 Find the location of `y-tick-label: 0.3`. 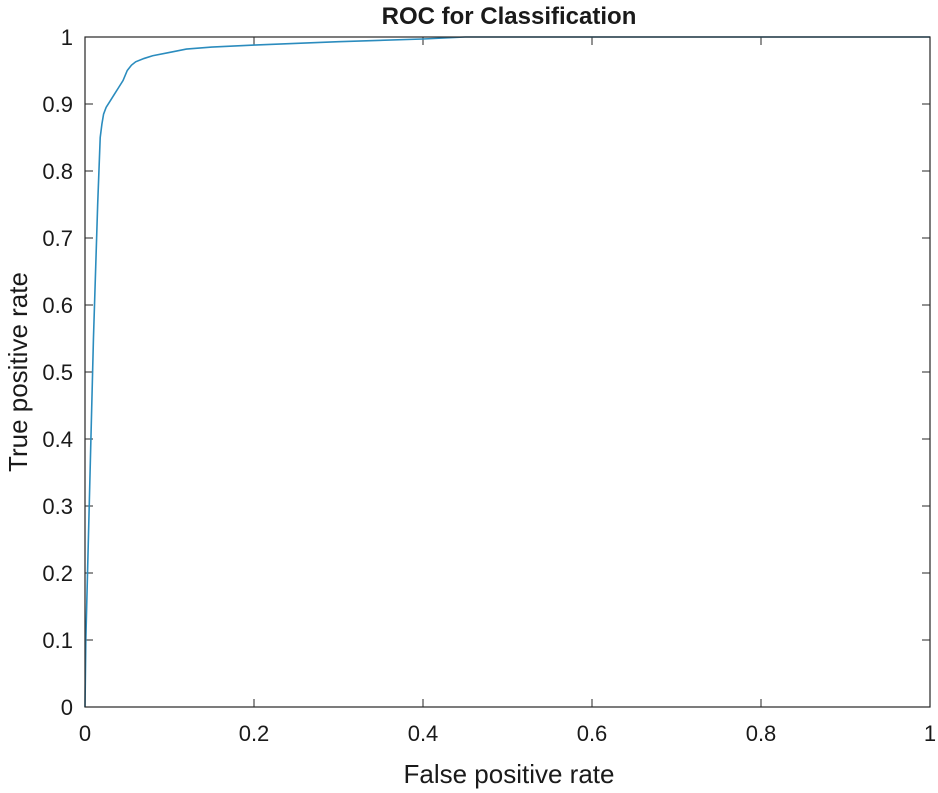

y-tick-label: 0.3 is located at coordinates (57, 506).